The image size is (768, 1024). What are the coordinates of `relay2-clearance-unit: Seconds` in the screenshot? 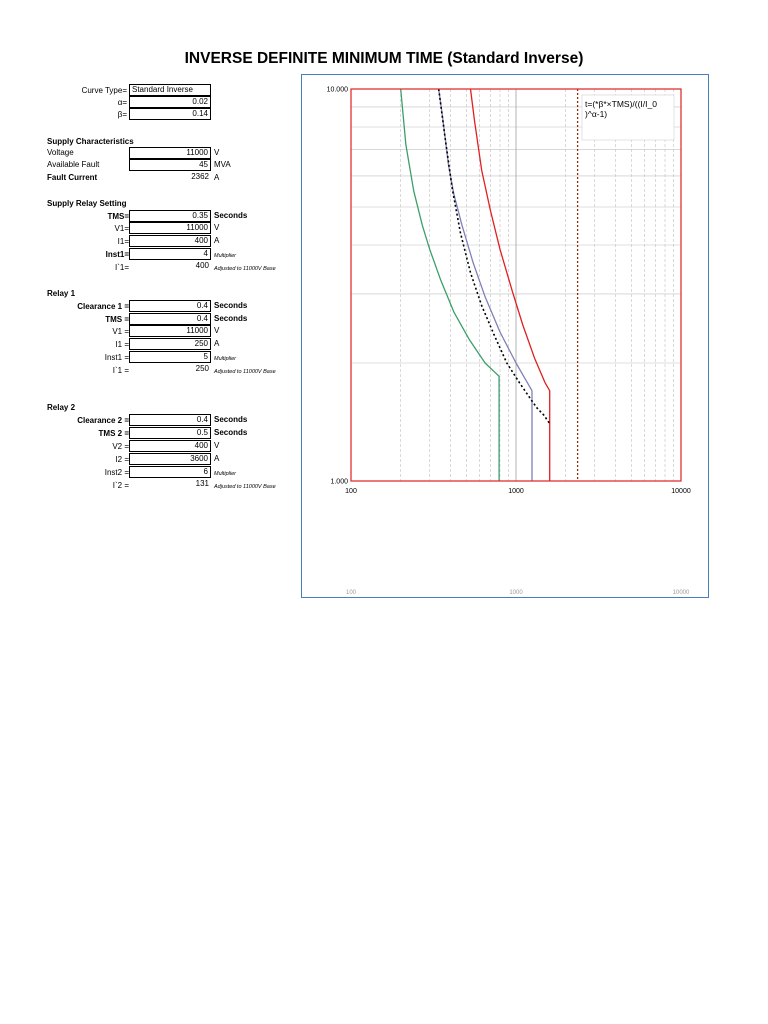 It's located at (231, 419).